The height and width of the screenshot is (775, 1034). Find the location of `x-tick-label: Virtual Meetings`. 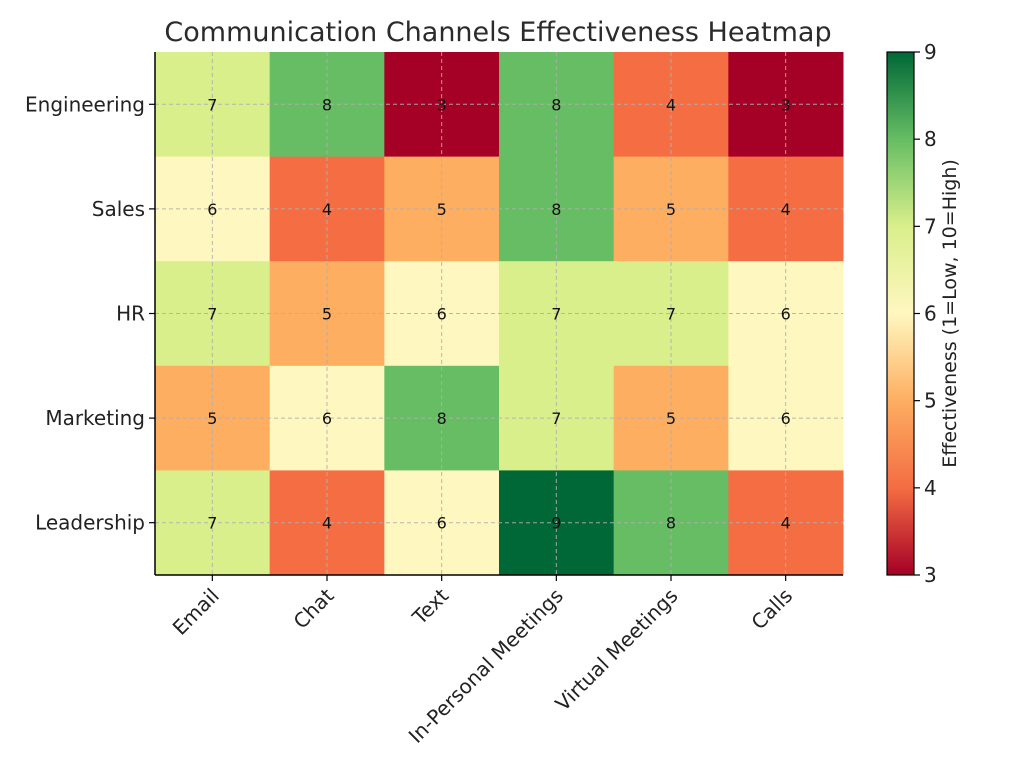

x-tick-label: Virtual Meetings is located at coordinates (616, 650).